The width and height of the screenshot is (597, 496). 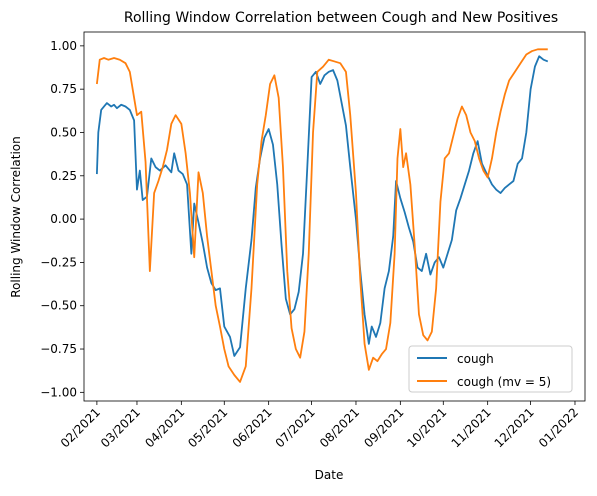 I want to click on legend: cough cough (mv = 5), so click(x=490, y=369).